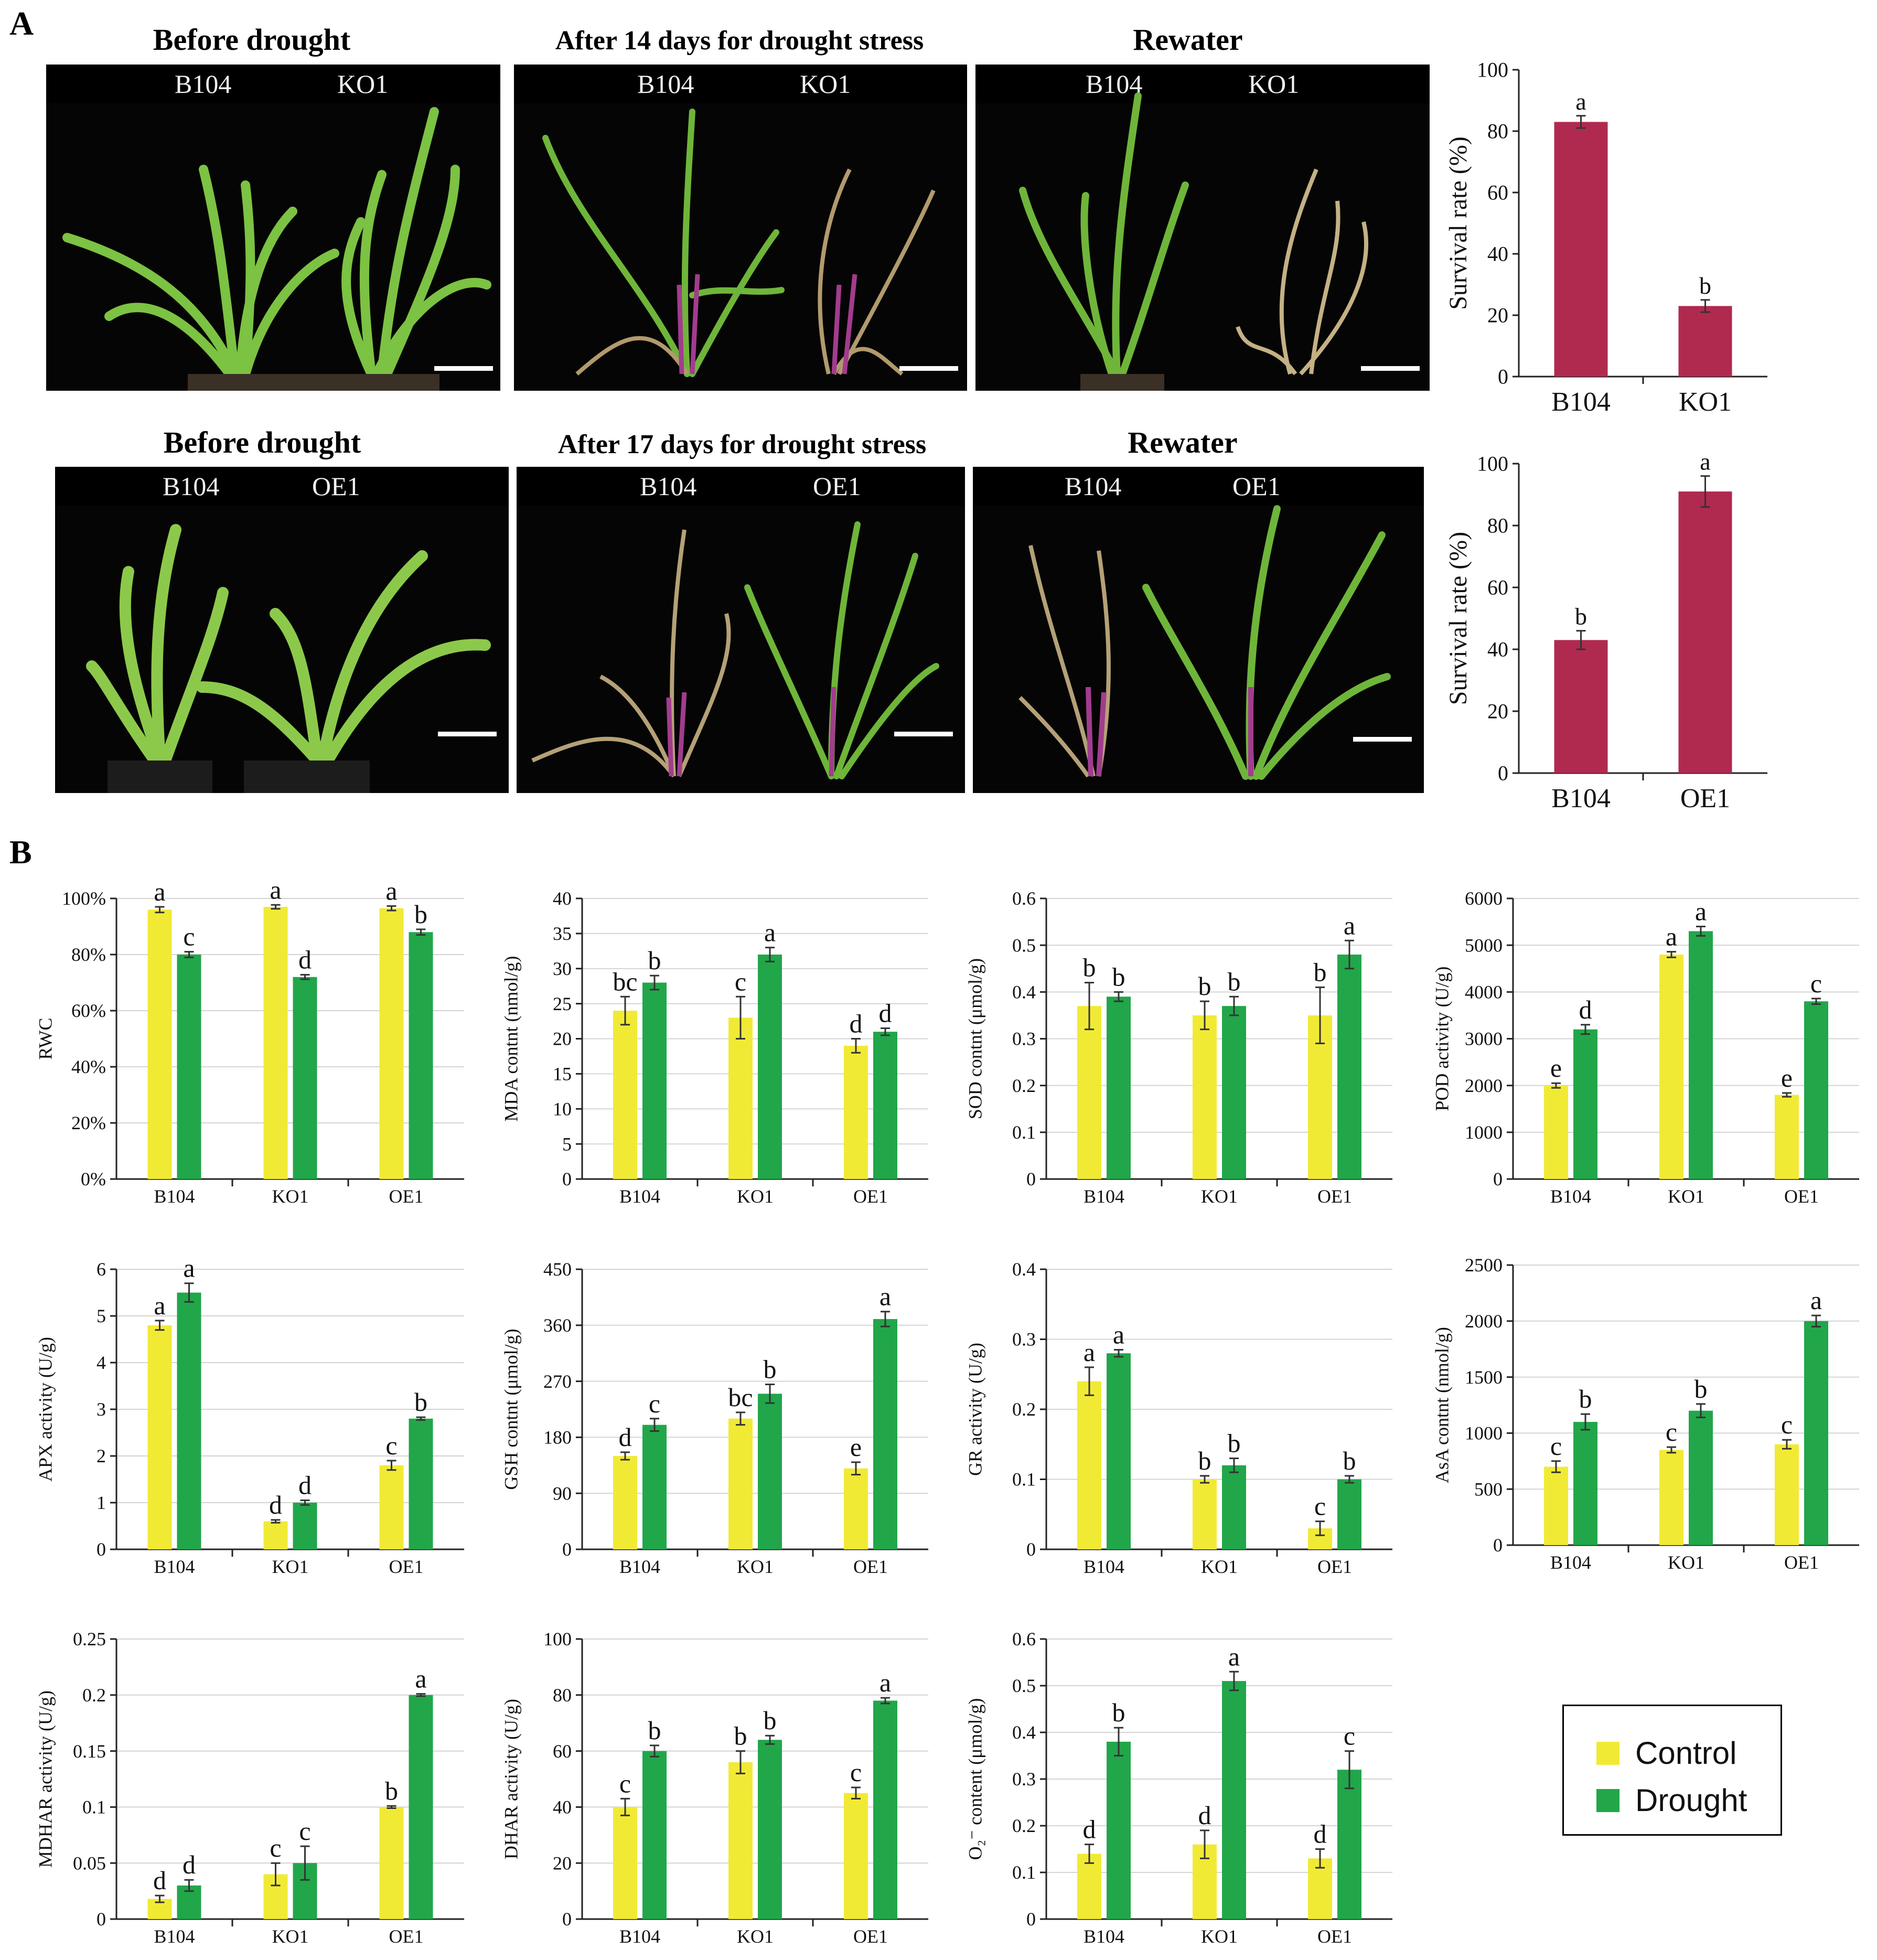 Image resolution: width=1877 pixels, height=1960 pixels. What do you see at coordinates (1024, 1039) in the screenshot?
I see `y-tick-label: 0.3` at bounding box center [1024, 1039].